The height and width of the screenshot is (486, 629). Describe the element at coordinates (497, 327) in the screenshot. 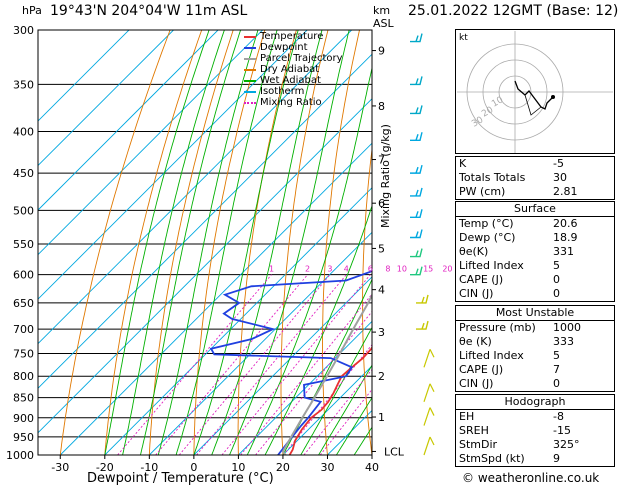

I see `index-label: Pressure (mb)` at that location.